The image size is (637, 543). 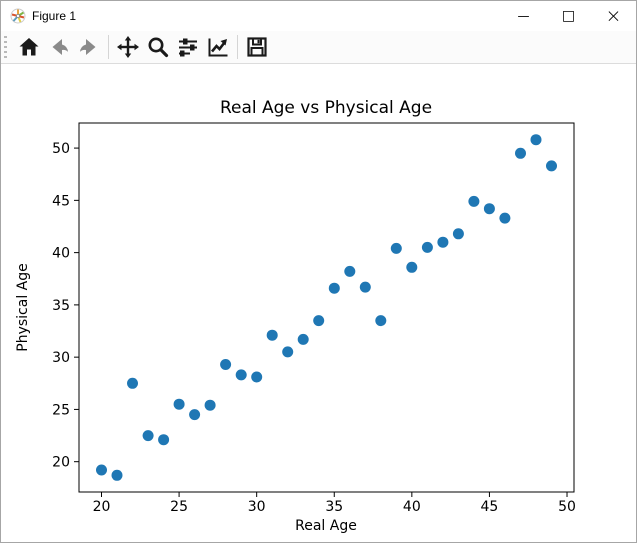 I want to click on line-chart-icon, so click(x=218, y=47).